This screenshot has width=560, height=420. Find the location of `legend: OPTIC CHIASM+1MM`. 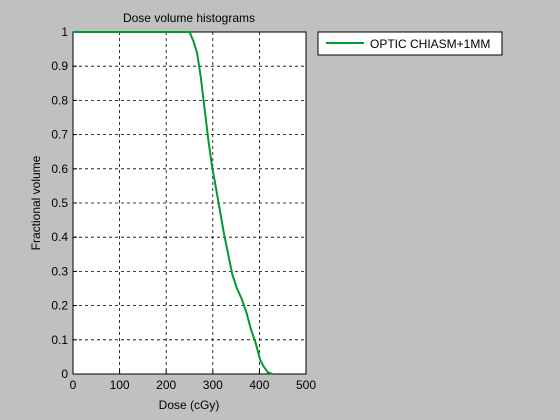

legend: OPTIC CHIASM+1MM is located at coordinates (410, 43).